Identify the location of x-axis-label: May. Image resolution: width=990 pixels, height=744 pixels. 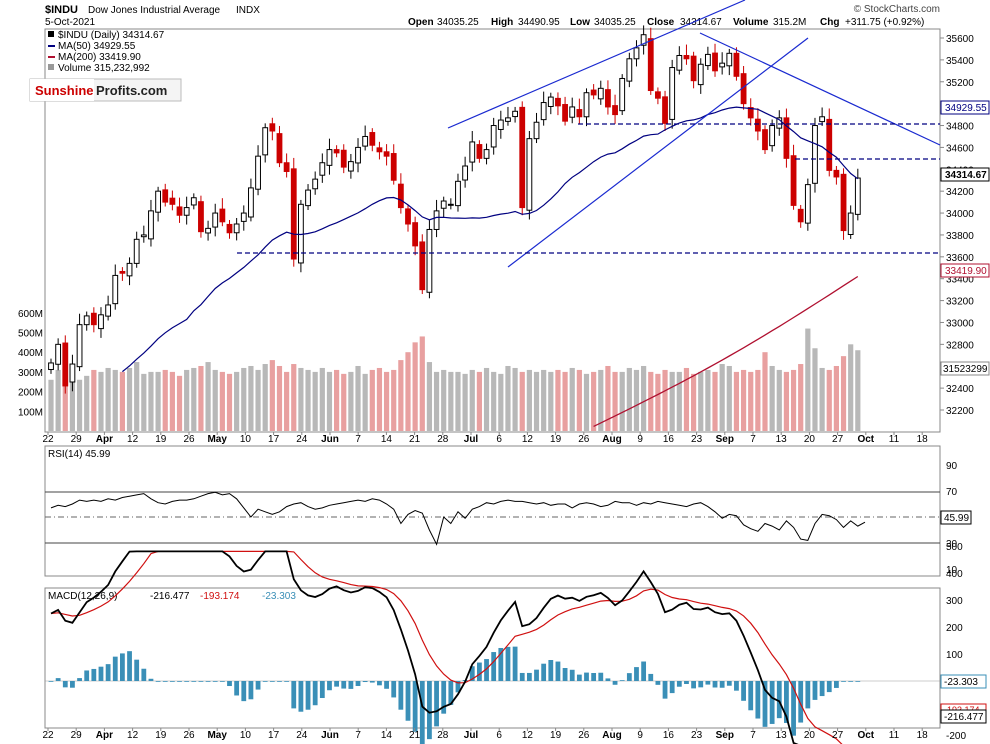
(217, 439).